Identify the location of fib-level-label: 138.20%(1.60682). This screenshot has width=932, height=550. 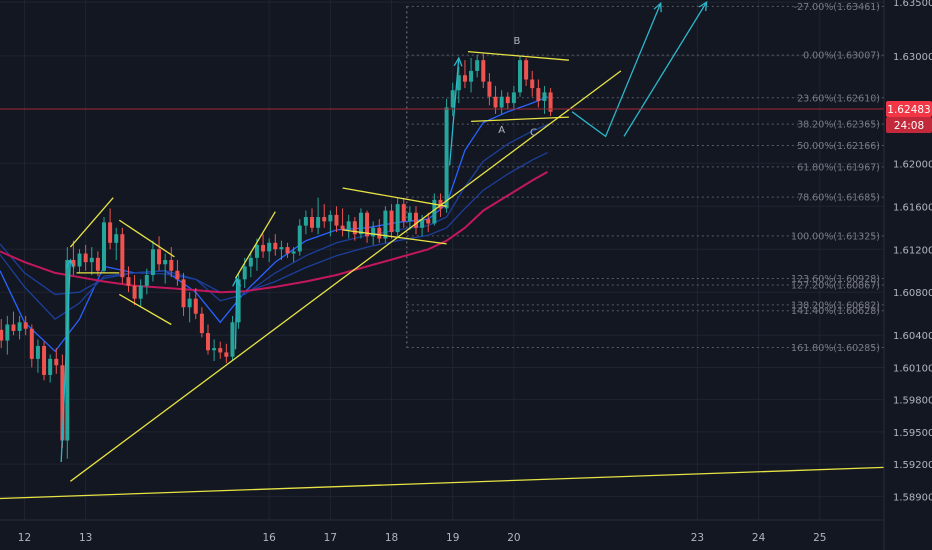
(835, 305).